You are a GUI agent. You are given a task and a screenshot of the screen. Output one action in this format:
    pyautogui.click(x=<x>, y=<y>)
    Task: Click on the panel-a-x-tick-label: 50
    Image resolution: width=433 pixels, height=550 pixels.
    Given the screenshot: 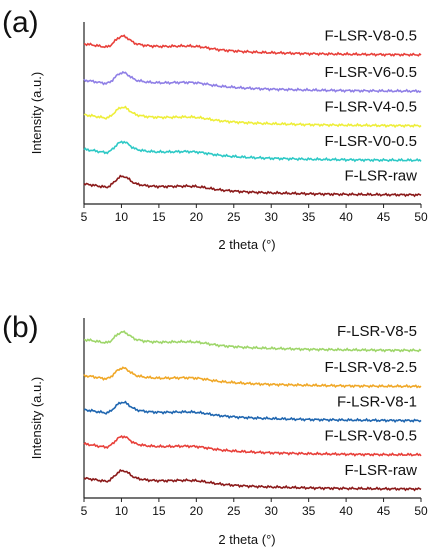 What is the action you would take?
    pyautogui.click(x=421, y=217)
    